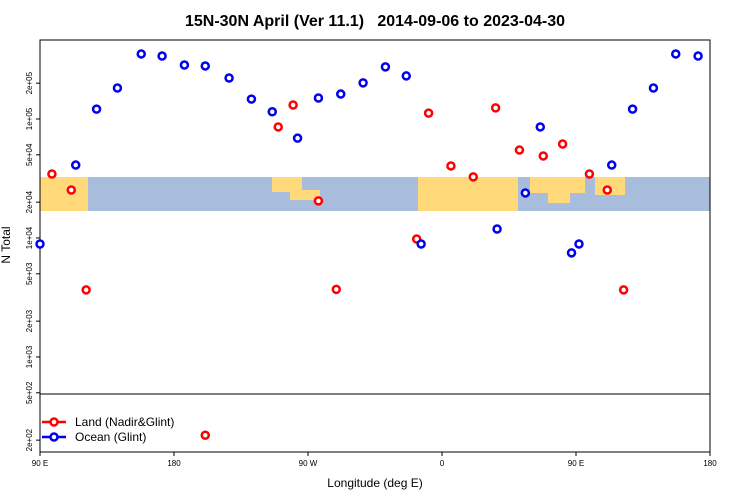 The image size is (750, 500). What do you see at coordinates (29, 392) in the screenshot?
I see `y-tick-label: 5e+02` at bounding box center [29, 392].